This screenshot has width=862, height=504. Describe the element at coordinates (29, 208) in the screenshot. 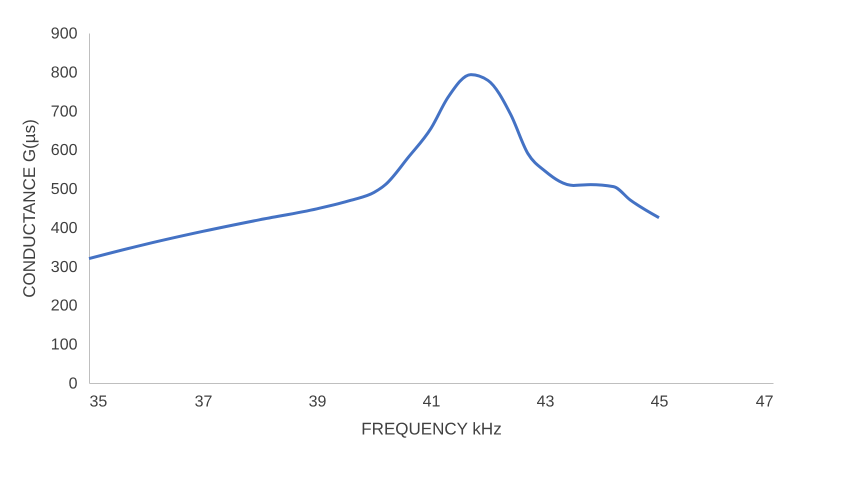

I see `y-axis-title: CONDUCTANCE G(µs)` at that location.